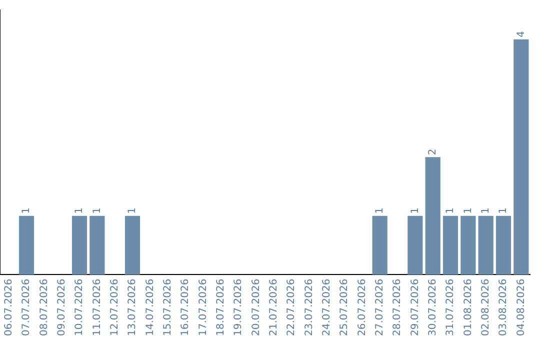 The height and width of the screenshot is (340, 540). What do you see at coordinates (486, 307) in the screenshot?
I see `x-tick-label: 02.08.2026` at bounding box center [486, 307].